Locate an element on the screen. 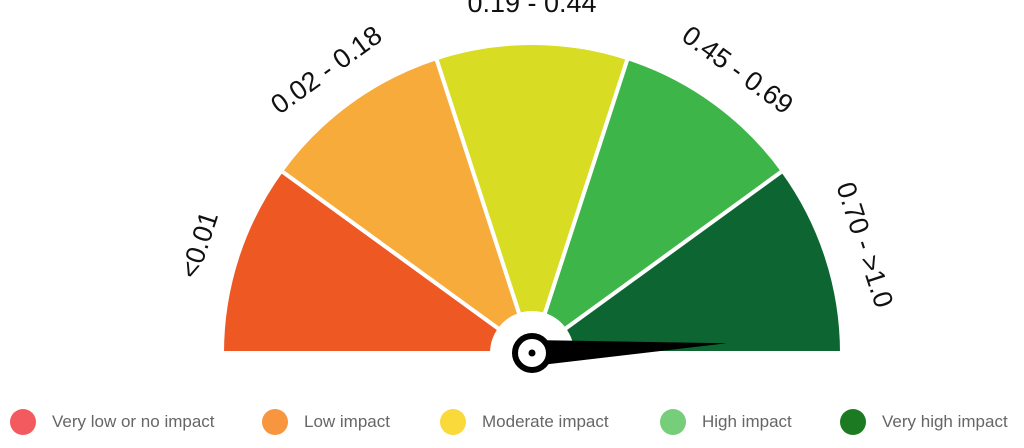 The height and width of the screenshot is (448, 1024). gauge-needle is located at coordinates (619, 353).